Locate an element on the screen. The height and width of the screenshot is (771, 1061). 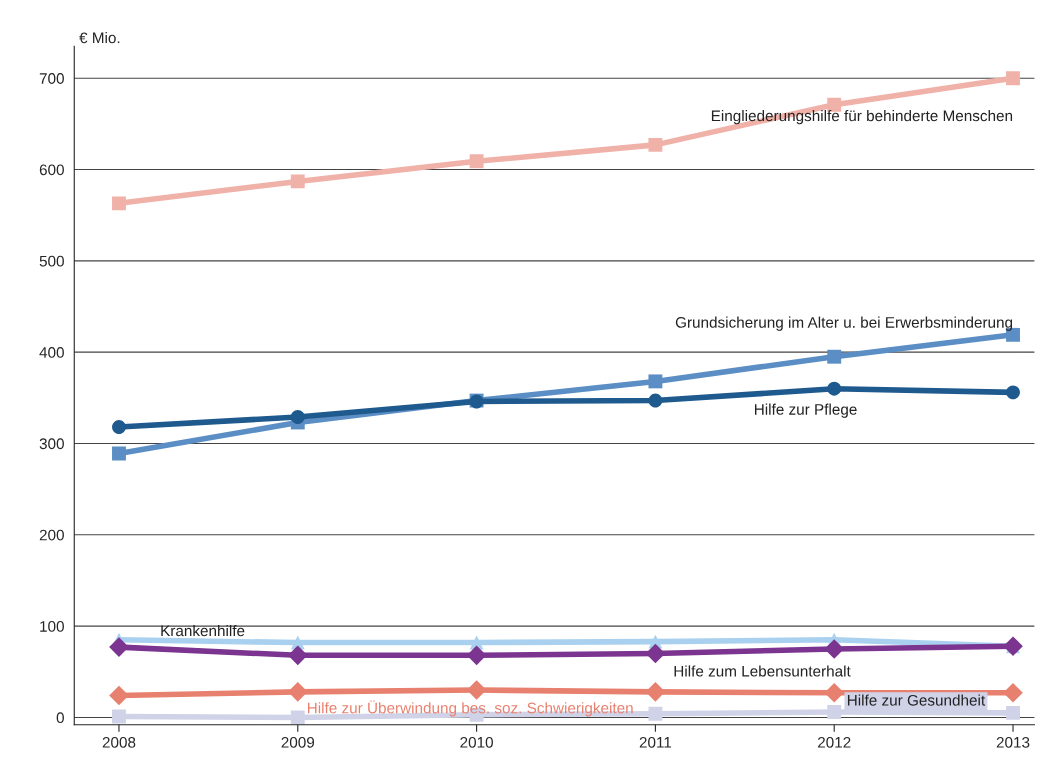
y-axis-title: € Mio. is located at coordinates (99, 38).